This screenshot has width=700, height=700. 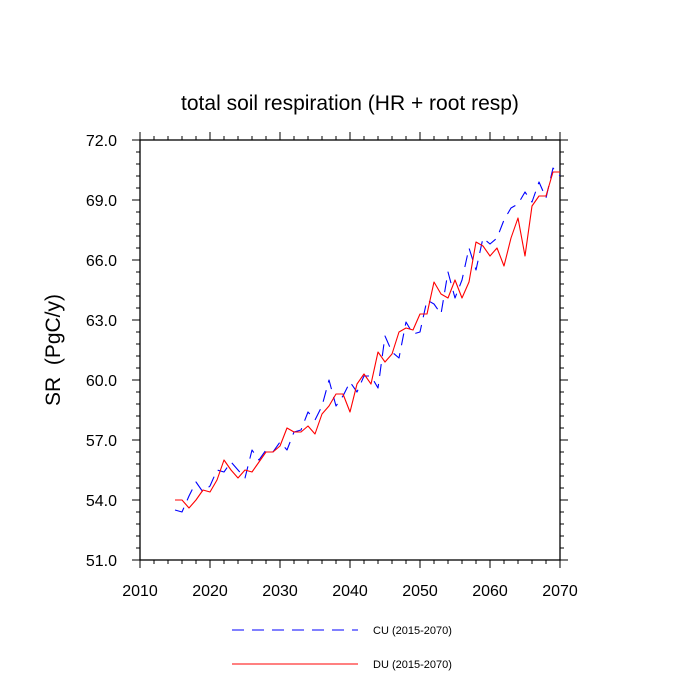 I want to click on y-tick-label: 54.0, so click(x=101, y=501).